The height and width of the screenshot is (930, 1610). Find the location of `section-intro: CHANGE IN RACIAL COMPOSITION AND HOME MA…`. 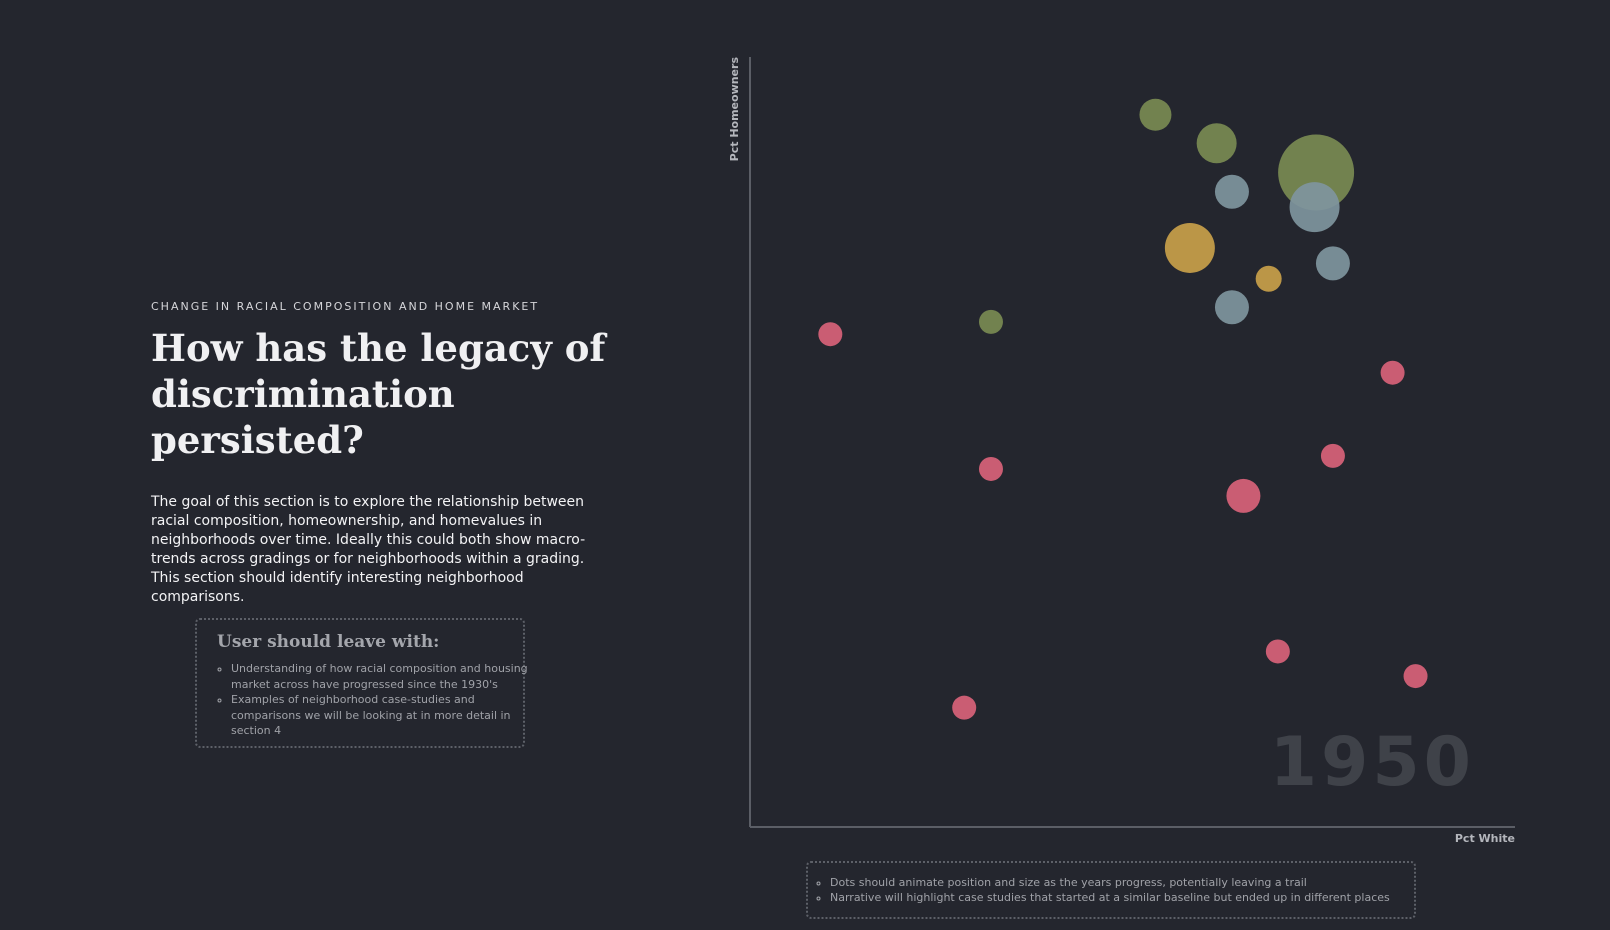

section-intro: CHANGE IN RACIAL COMPOSITION AND HOME MA… is located at coordinates (401, 453).